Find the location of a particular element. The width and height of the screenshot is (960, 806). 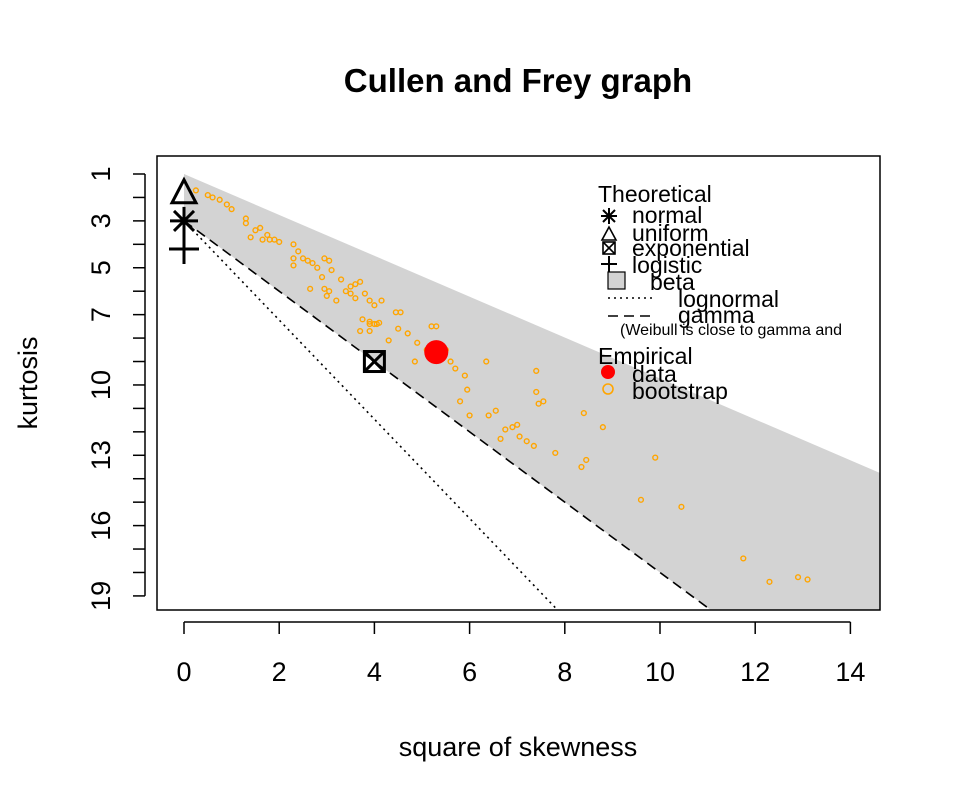

legend-theoretical-title: Theoretical is located at coordinates (655, 194).